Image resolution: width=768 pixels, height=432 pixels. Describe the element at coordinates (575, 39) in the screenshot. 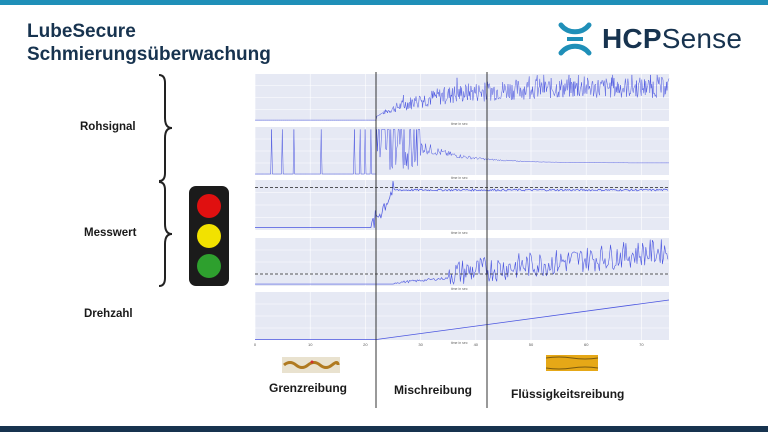

I see `hcp-logo-icon` at that location.